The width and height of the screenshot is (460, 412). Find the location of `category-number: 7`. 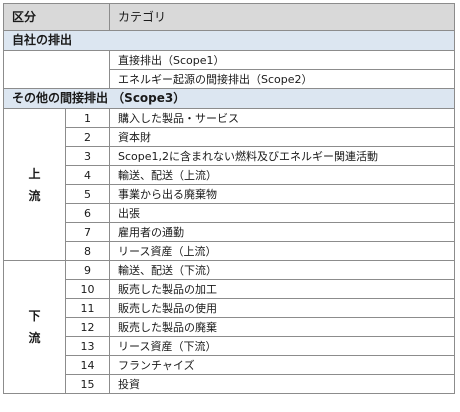

category-number: 7 is located at coordinates (87, 232).